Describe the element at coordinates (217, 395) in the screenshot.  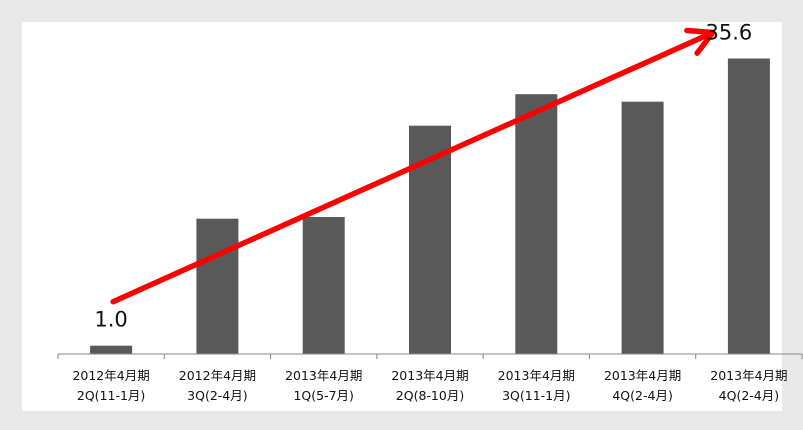
I see `x-tick-label-line: 3Q(2-4月)` at that location.